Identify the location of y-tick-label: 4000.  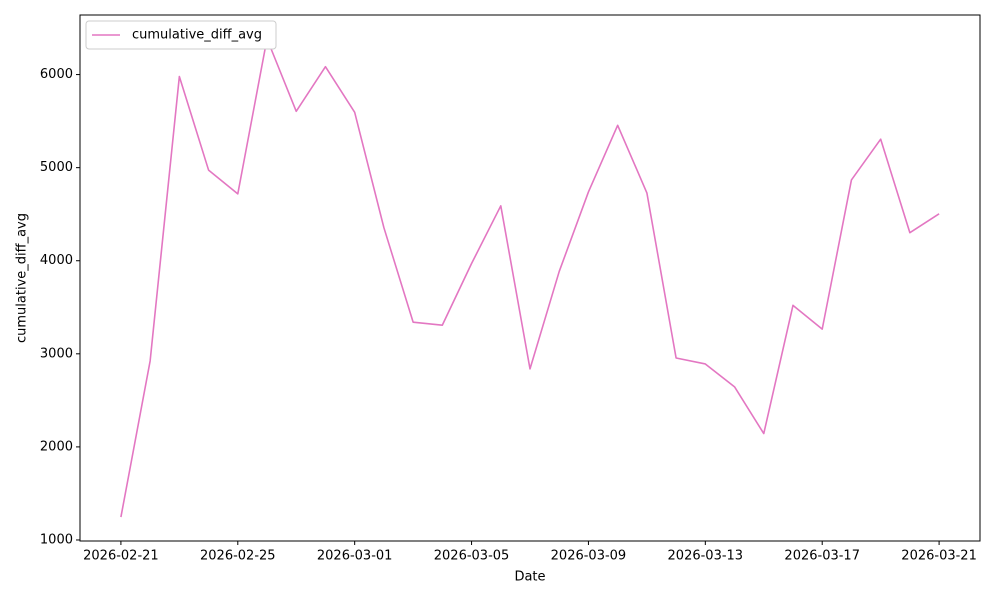
(56, 260).